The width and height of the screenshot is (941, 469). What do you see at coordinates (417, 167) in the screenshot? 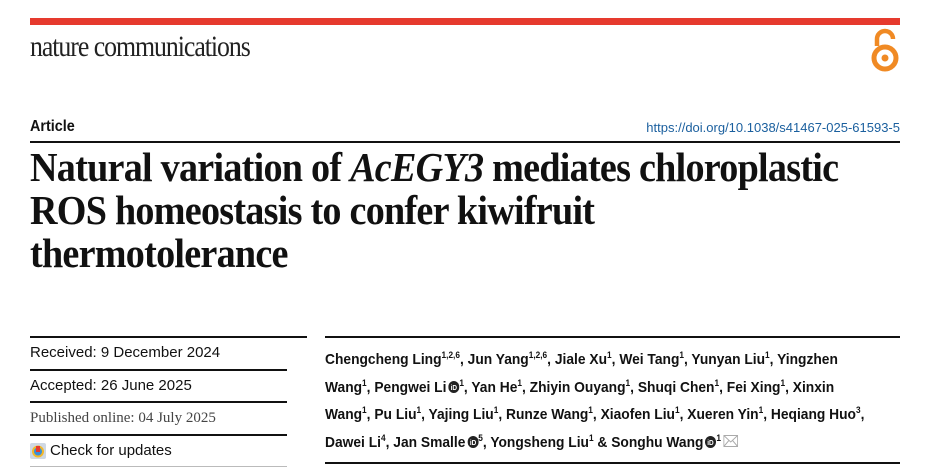
I see `title-gene: AcEGY3` at bounding box center [417, 167].